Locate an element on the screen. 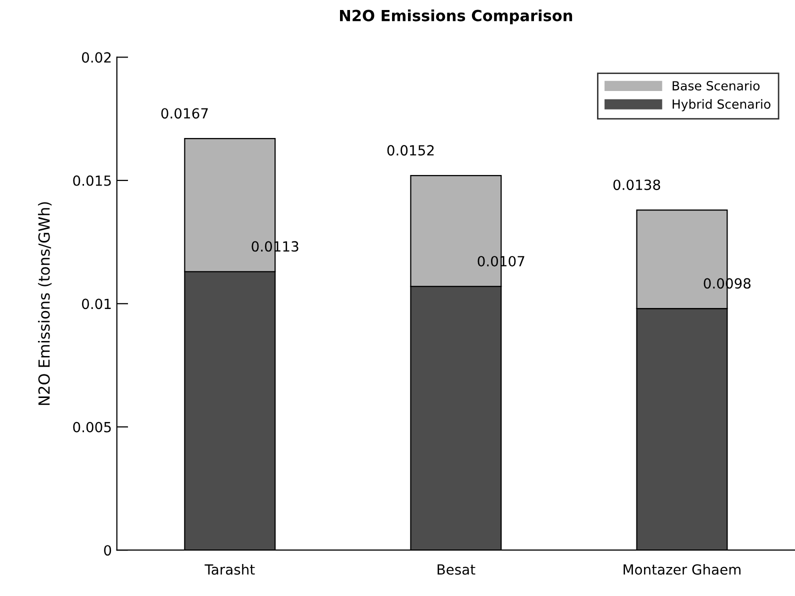 Image resolution: width=795 pixels, height=596 pixels. y-tick-label: 0.02 is located at coordinates (96, 57).